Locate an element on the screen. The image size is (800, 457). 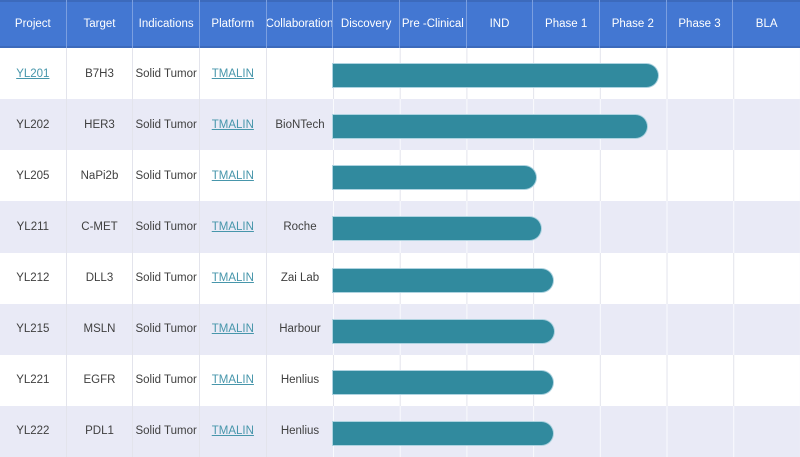
project-label: YL221 is located at coordinates (33, 380).